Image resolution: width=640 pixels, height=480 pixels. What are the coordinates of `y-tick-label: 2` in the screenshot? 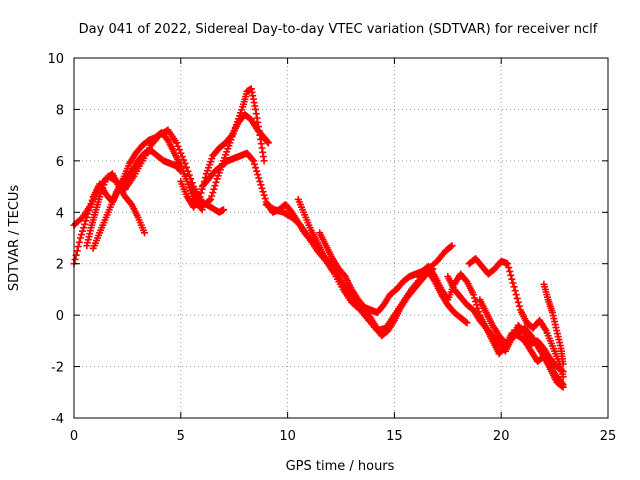 It's located at (60, 265).